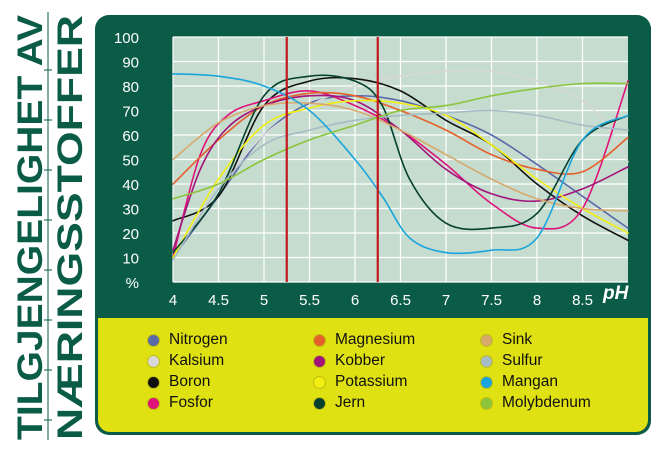 The image size is (660, 454). I want to click on x-tick-label: 7, so click(446, 300).